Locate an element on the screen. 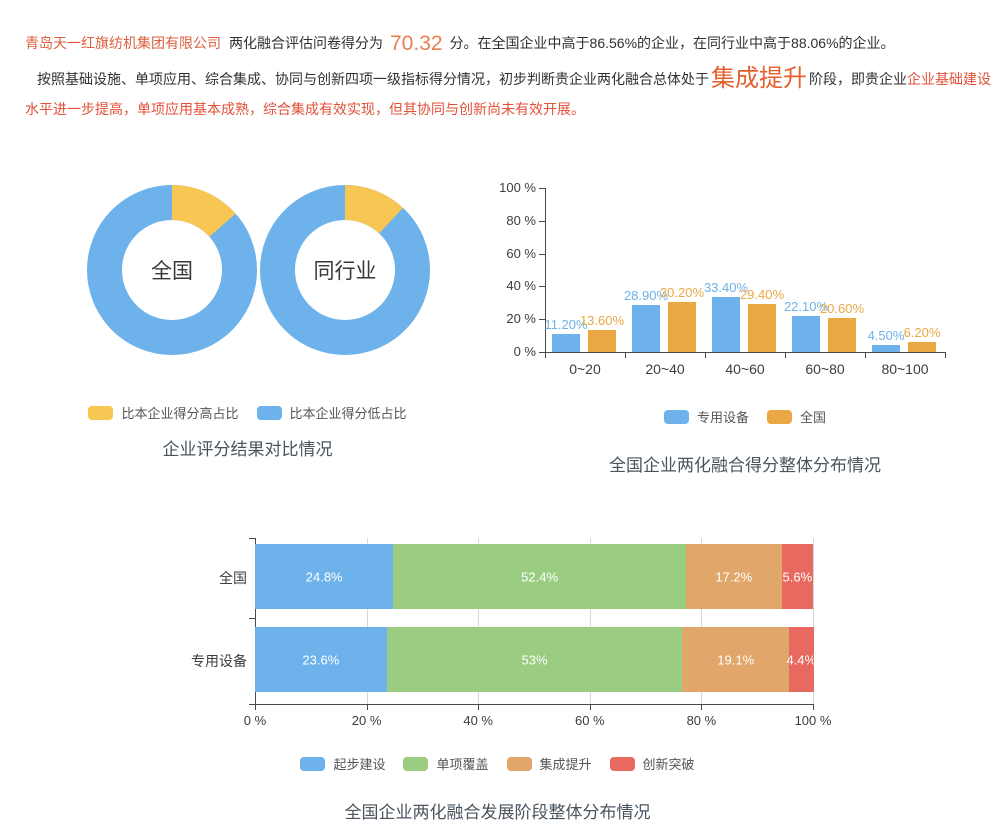  segment-value-label: 23.6% is located at coordinates (321, 659).